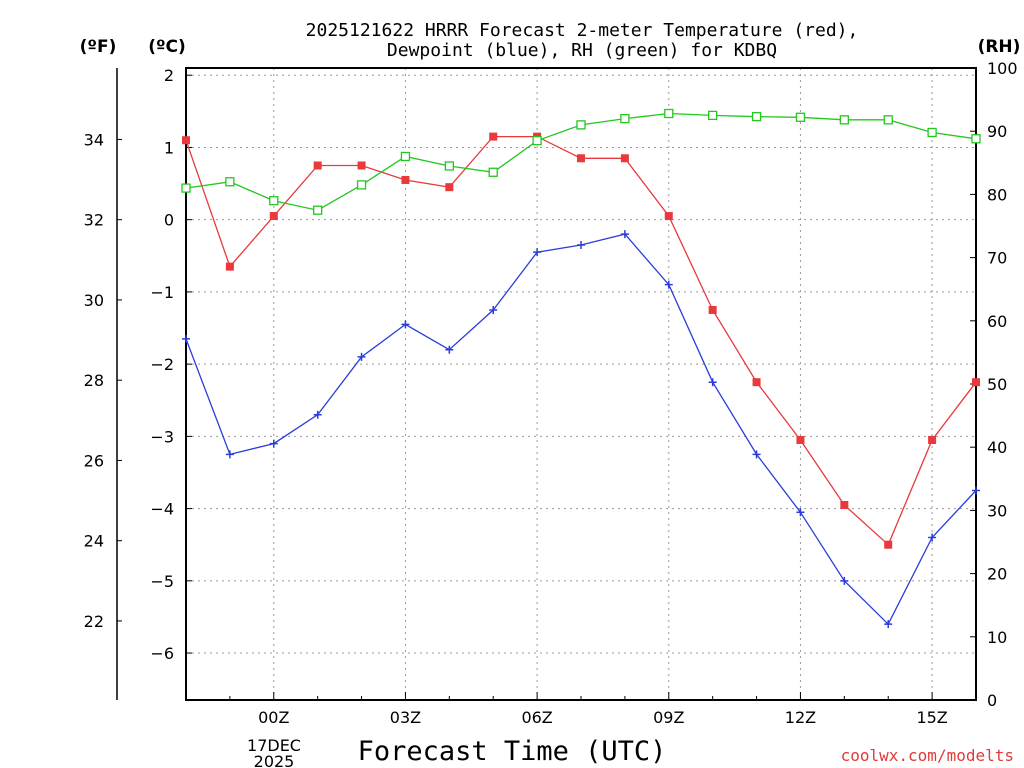  I want to click on f-tick-label: 30, so click(94, 300).